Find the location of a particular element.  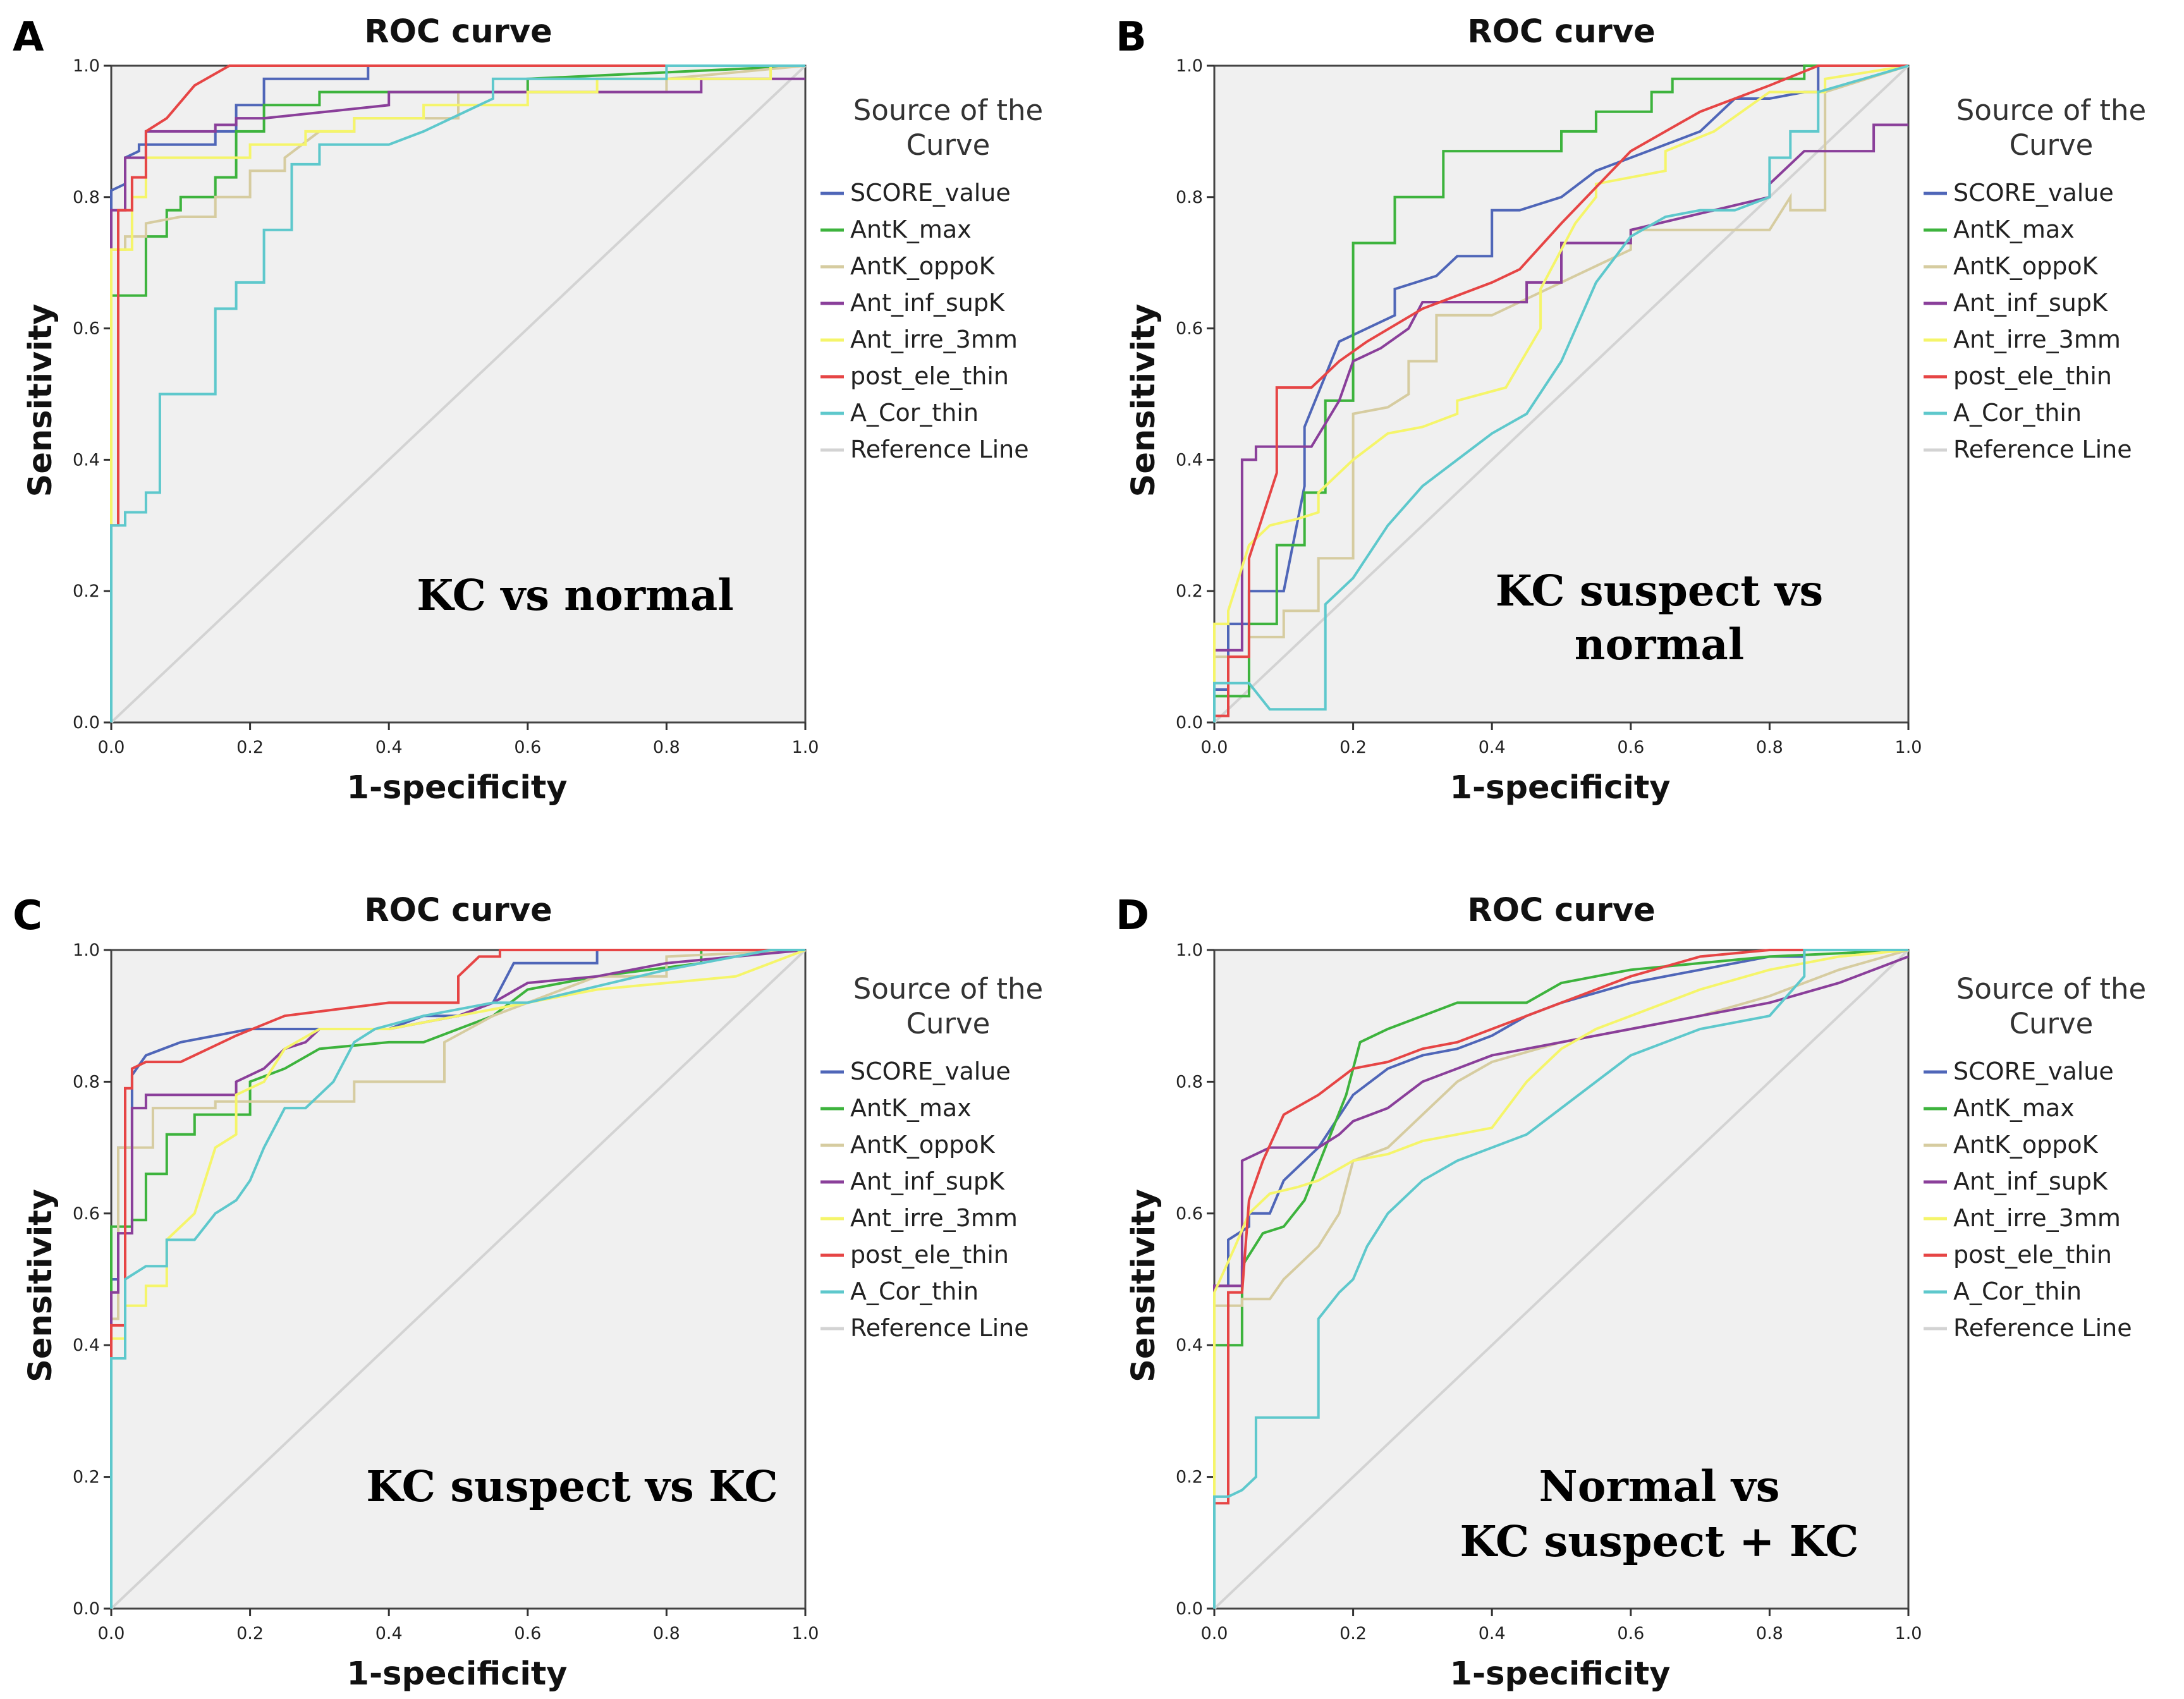

panel-letter: D is located at coordinates (1132, 915).